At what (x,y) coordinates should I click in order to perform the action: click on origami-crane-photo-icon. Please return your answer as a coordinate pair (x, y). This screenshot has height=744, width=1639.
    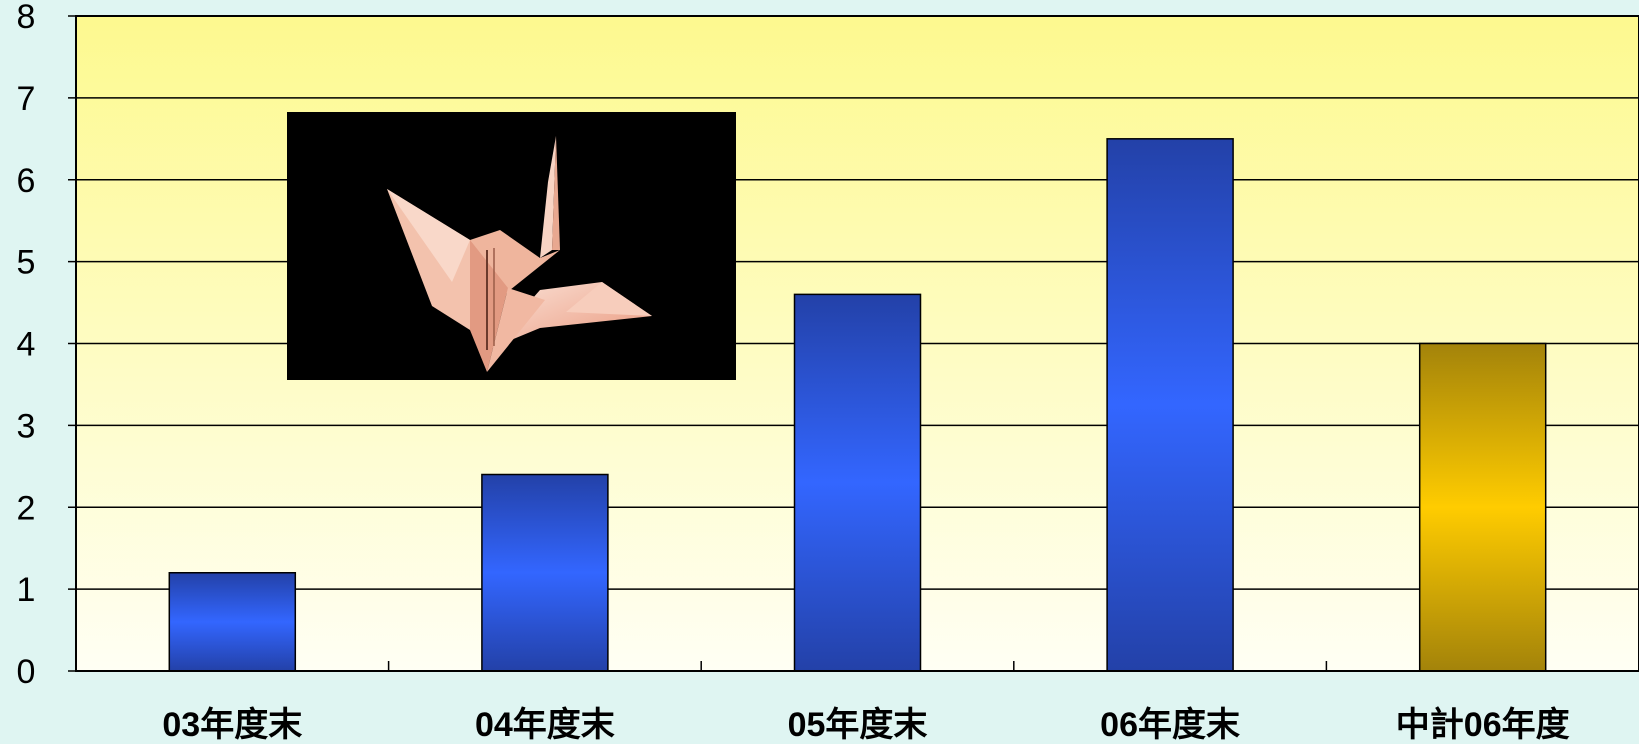
    Looking at the image, I should click on (511, 246).